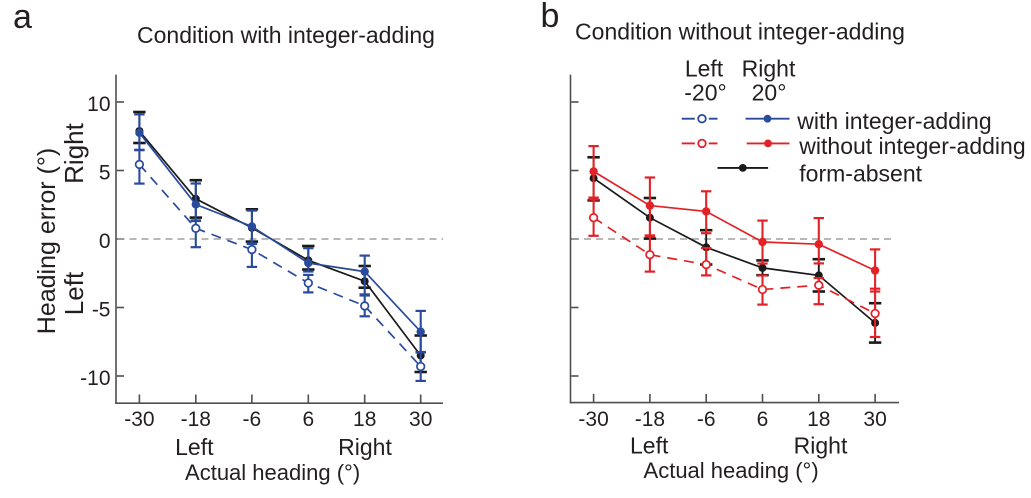 This screenshot has width=1031, height=498. I want to click on svg-text: 0, so click(105, 241).